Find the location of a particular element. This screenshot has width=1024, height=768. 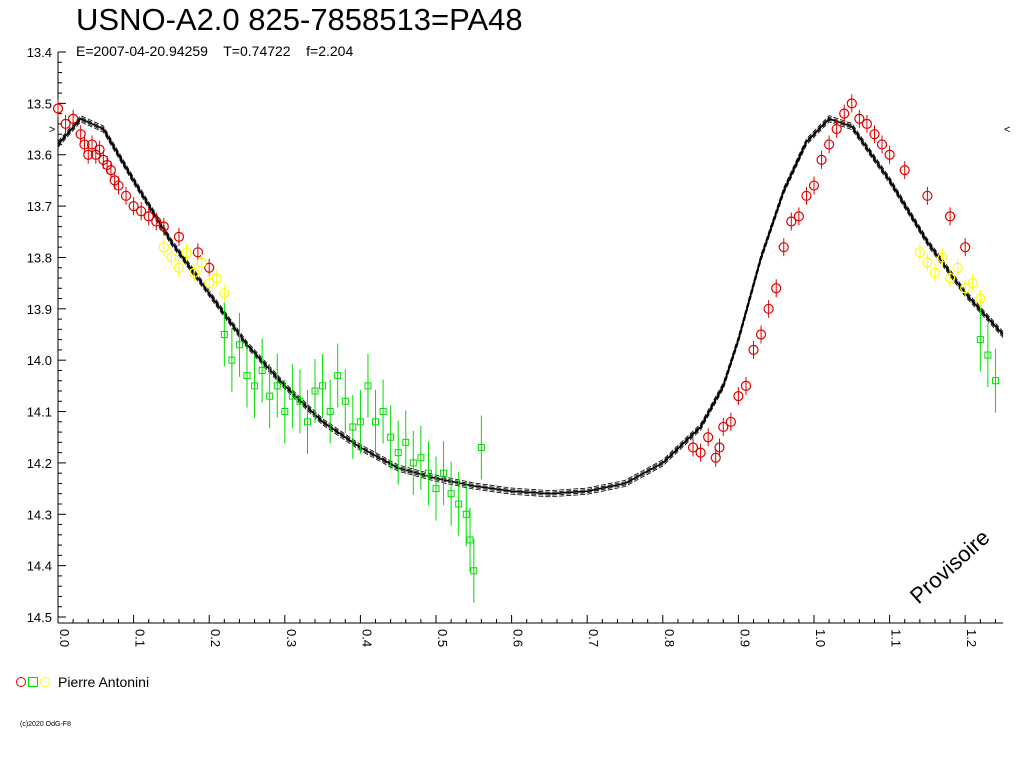

x-tick-label: 0.6 is located at coordinates (518, 638).